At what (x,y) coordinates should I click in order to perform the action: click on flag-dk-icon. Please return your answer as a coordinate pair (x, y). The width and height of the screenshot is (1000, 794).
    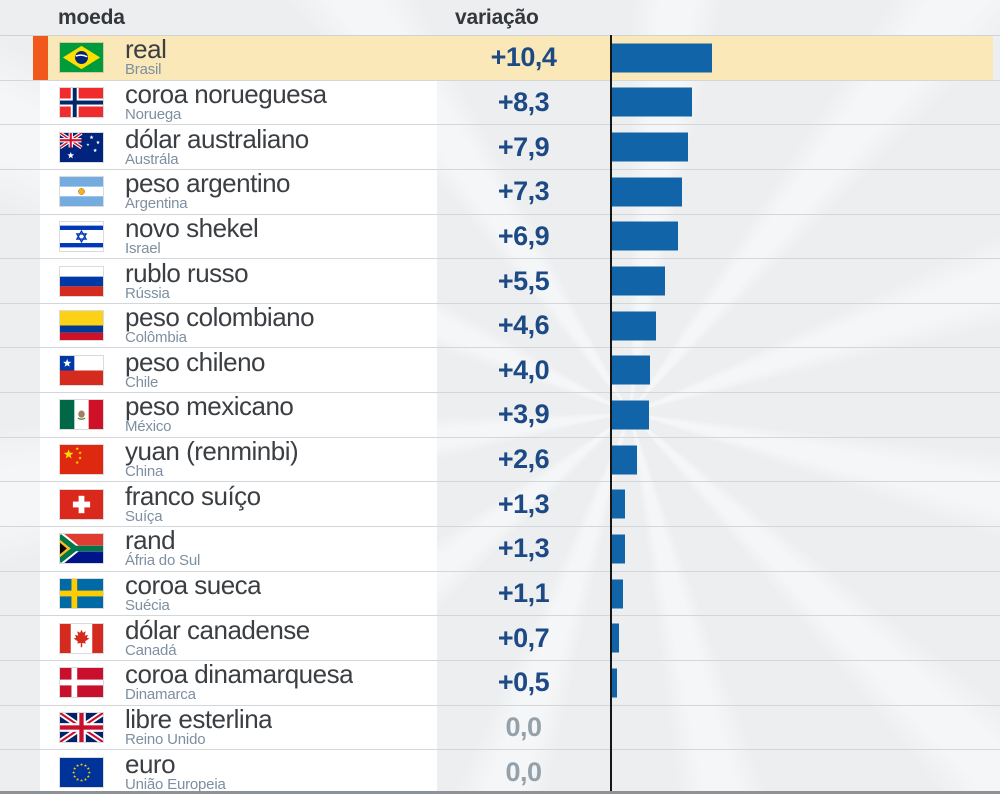
    Looking at the image, I should click on (81, 683).